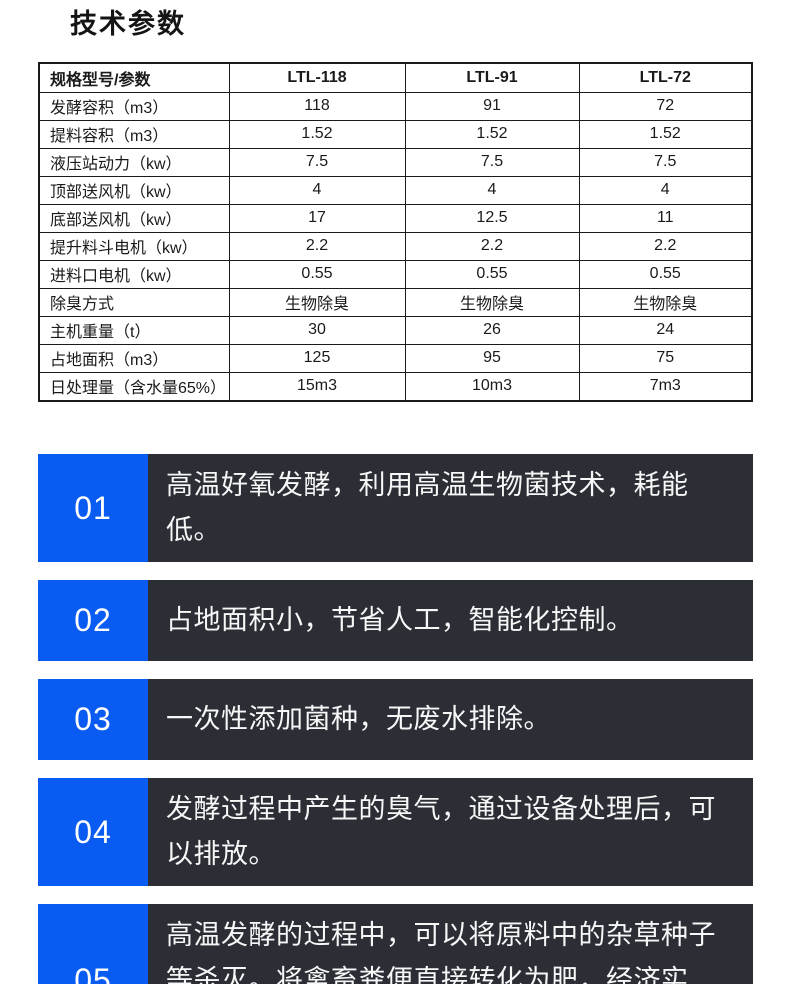  What do you see at coordinates (134, 330) in the screenshot?
I see `spec-row-label: 主机重量（t）` at bounding box center [134, 330].